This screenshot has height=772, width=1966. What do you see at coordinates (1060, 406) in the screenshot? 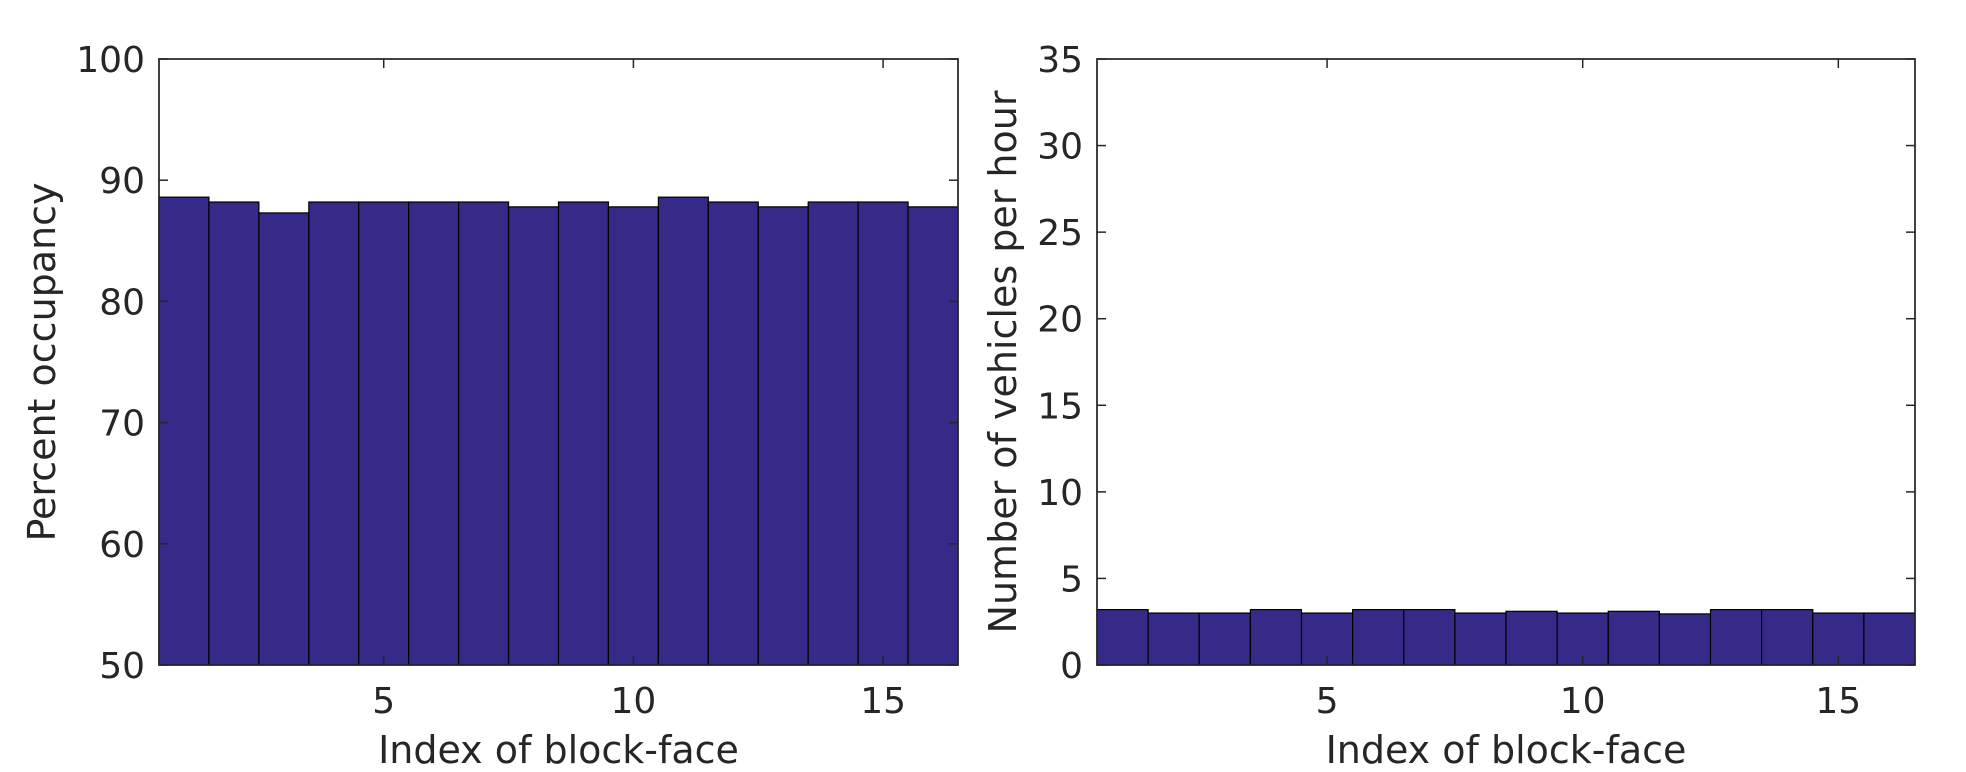
I see `chart-2-ytick-label: 15` at bounding box center [1060, 406].